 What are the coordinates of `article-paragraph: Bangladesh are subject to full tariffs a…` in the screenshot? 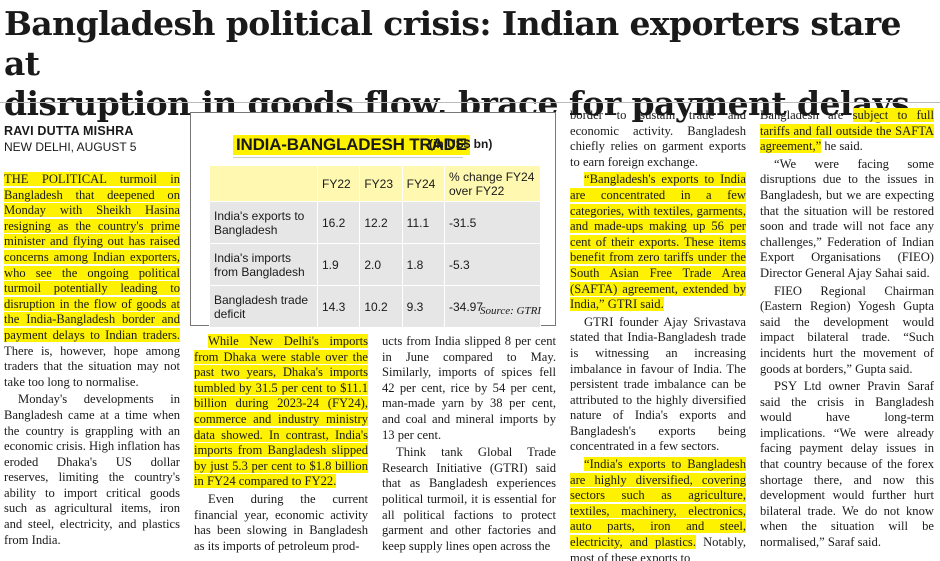 It's located at (847, 131).